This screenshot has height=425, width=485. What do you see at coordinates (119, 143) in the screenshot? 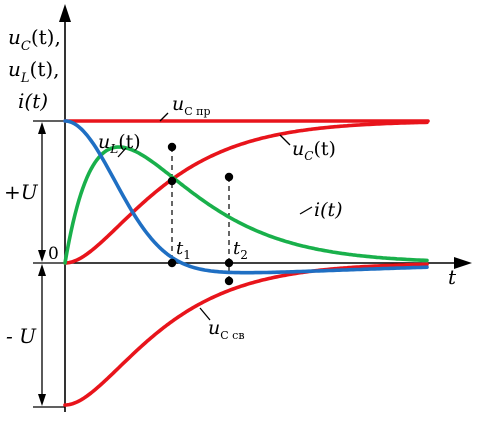
I see `ul-label: uL(t)` at bounding box center [119, 143].